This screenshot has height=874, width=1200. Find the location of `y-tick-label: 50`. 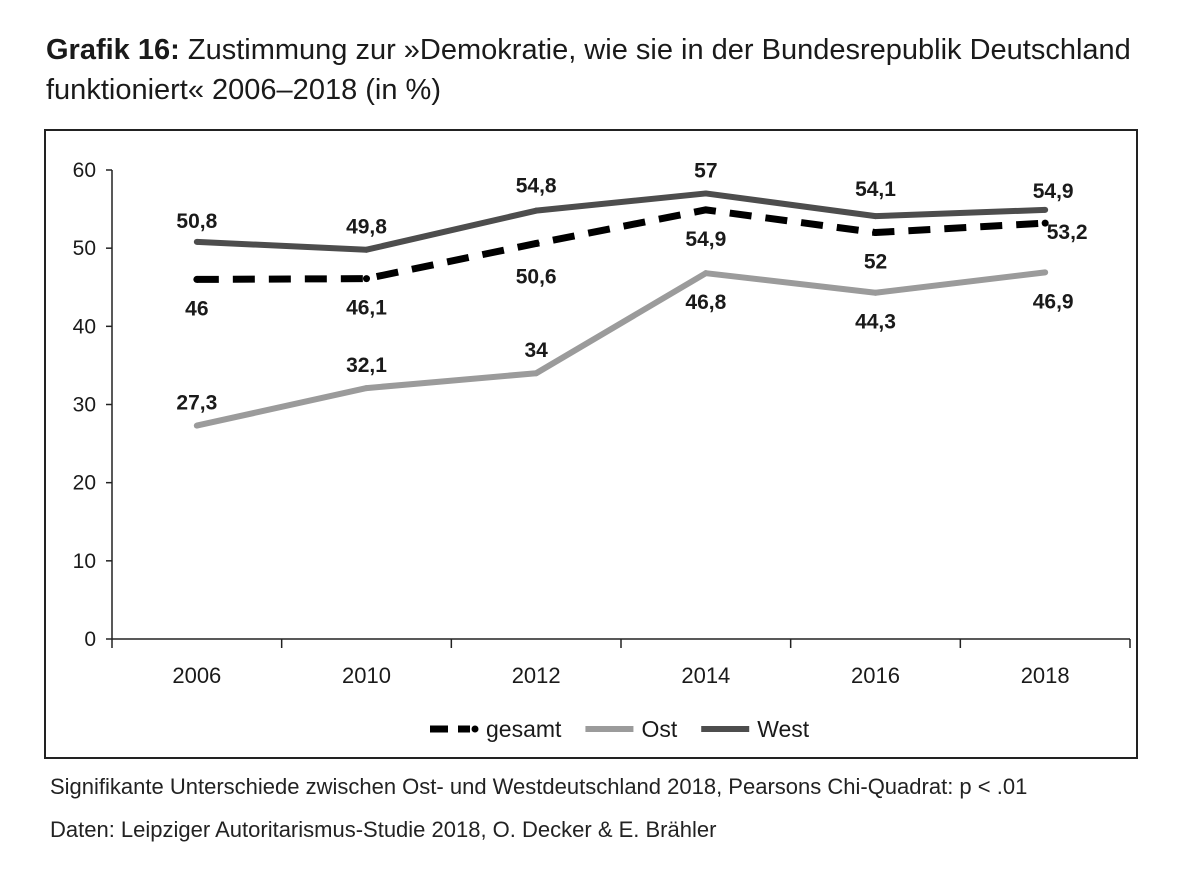

y-tick-label: 50 is located at coordinates (84, 248).